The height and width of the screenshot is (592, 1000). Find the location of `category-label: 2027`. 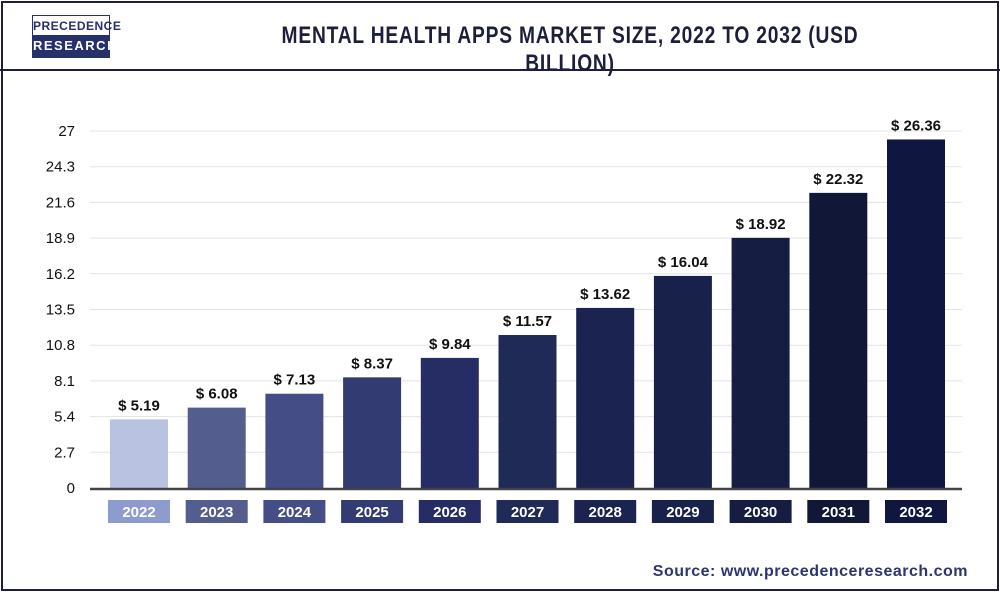

category-label: 2027 is located at coordinates (527, 512).